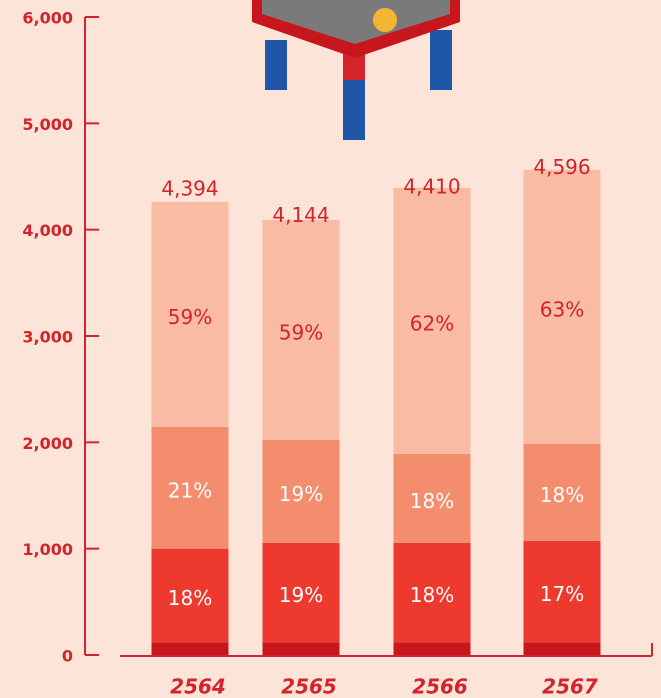  Describe the element at coordinates (309, 686) in the screenshot. I see `x-tick-label: 2565` at that location.